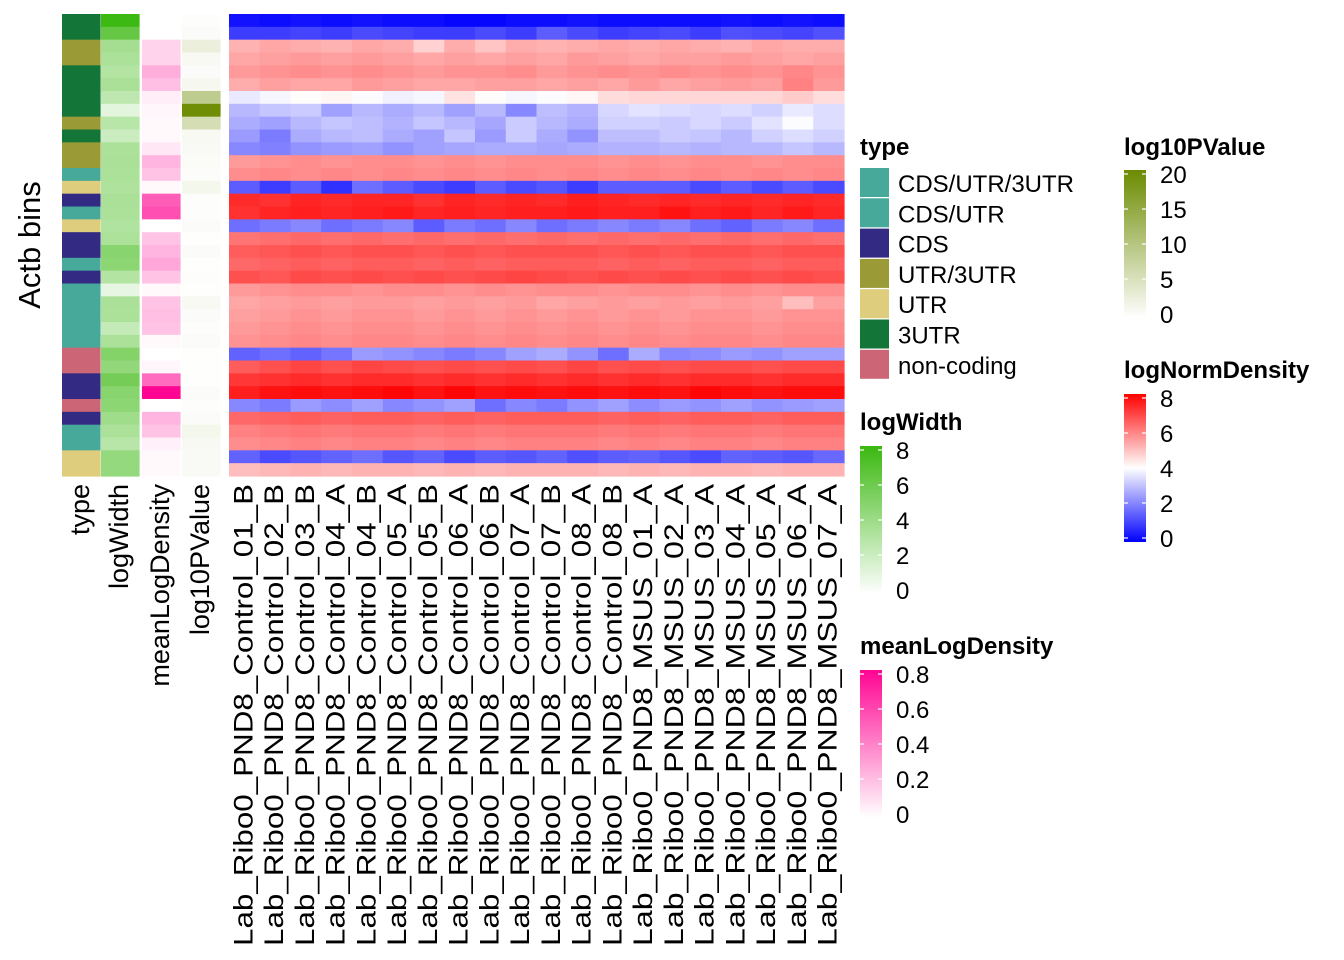  What do you see at coordinates (1166, 469) in the screenshot?
I see `legend-tick-label: 4` at bounding box center [1166, 469].